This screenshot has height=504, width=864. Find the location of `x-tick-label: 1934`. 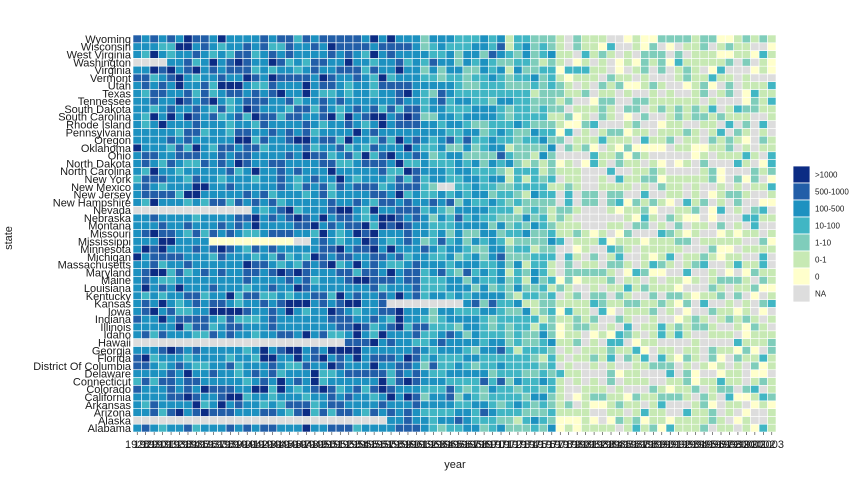

x-tick-label: 1934 is located at coordinates (188, 445).